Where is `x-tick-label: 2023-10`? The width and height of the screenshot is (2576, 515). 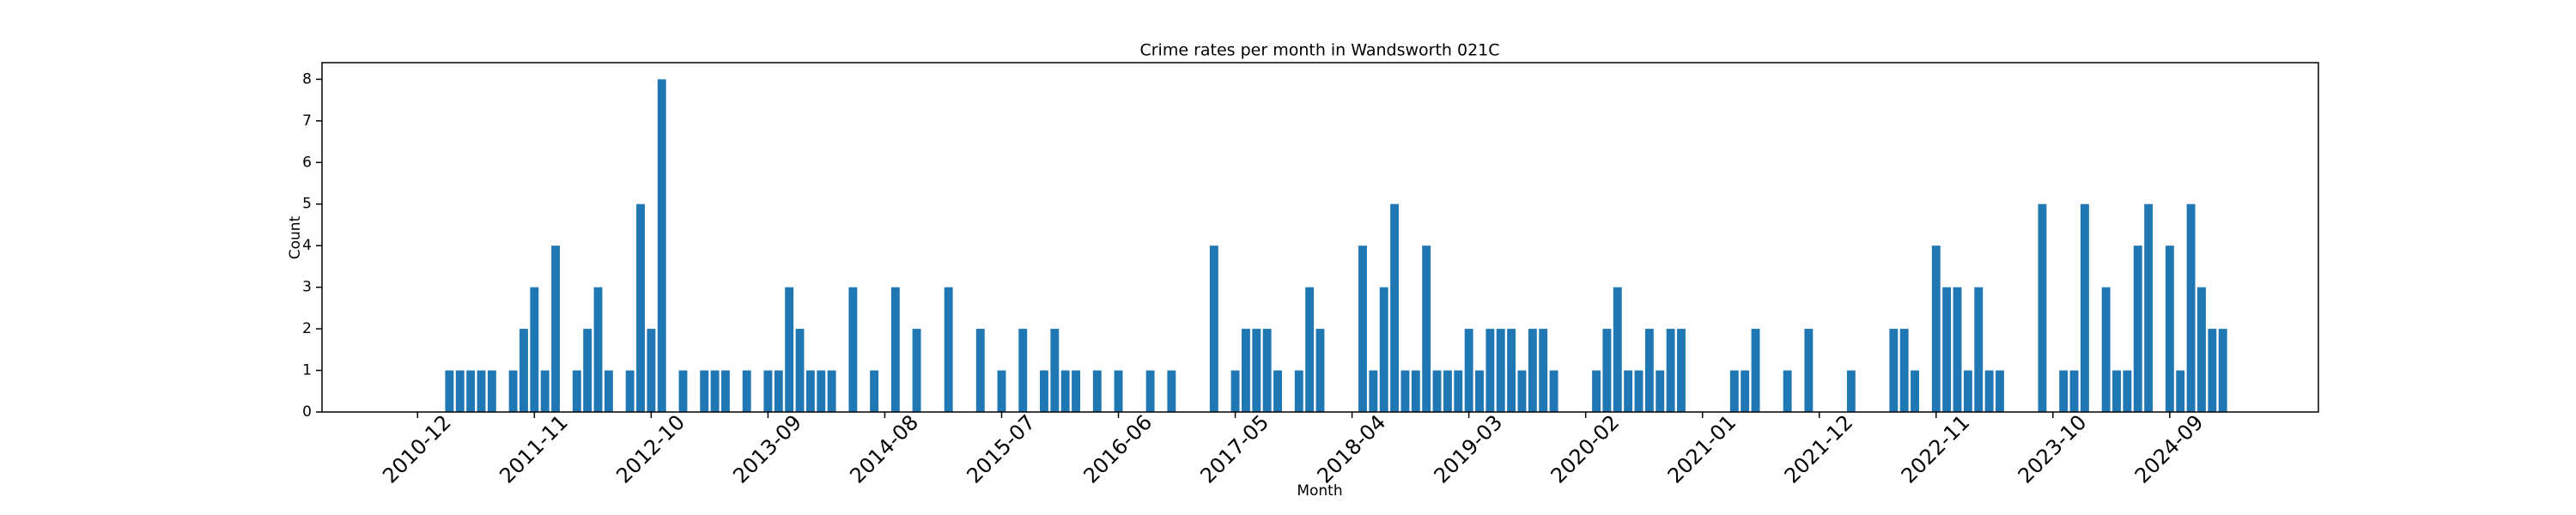
x-tick-label: 2023-10 is located at coordinates (2053, 449).